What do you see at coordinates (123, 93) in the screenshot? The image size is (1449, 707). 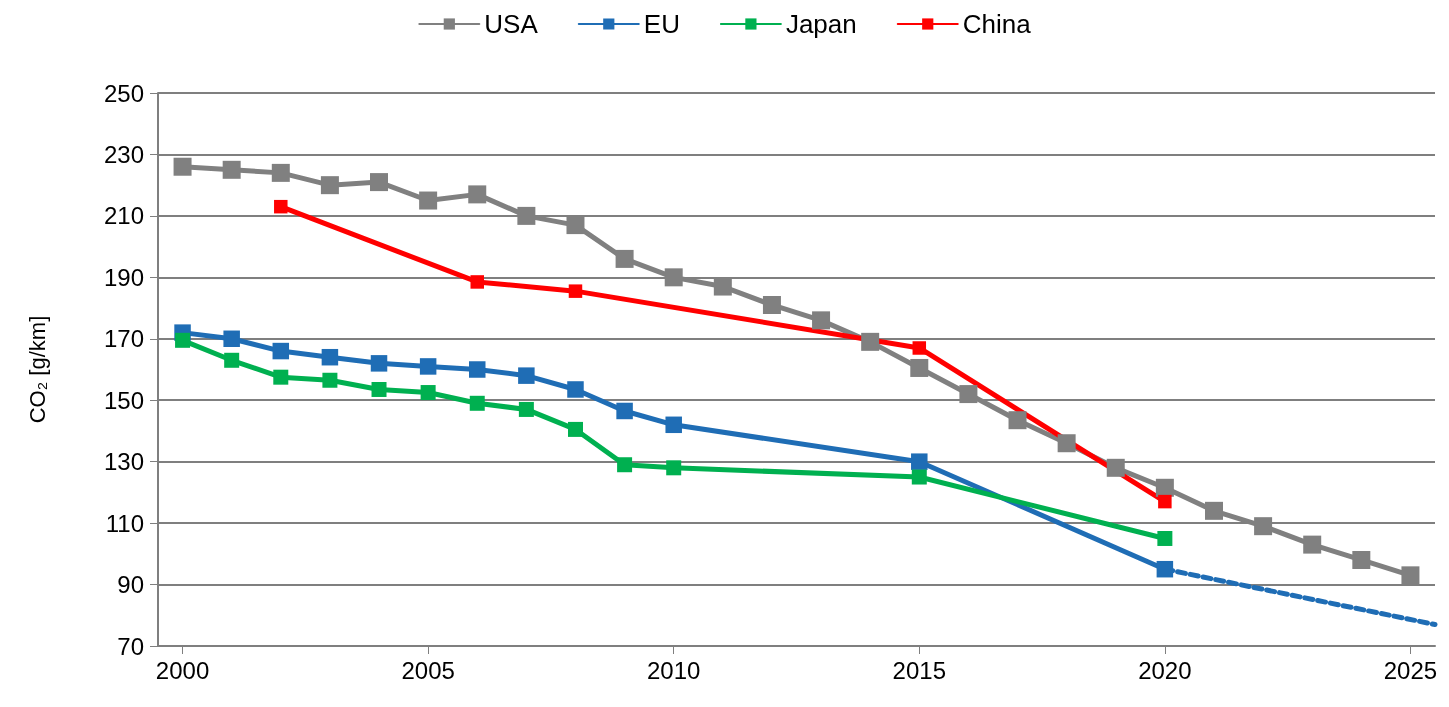 I see `y-tick-label: 250` at bounding box center [123, 93].